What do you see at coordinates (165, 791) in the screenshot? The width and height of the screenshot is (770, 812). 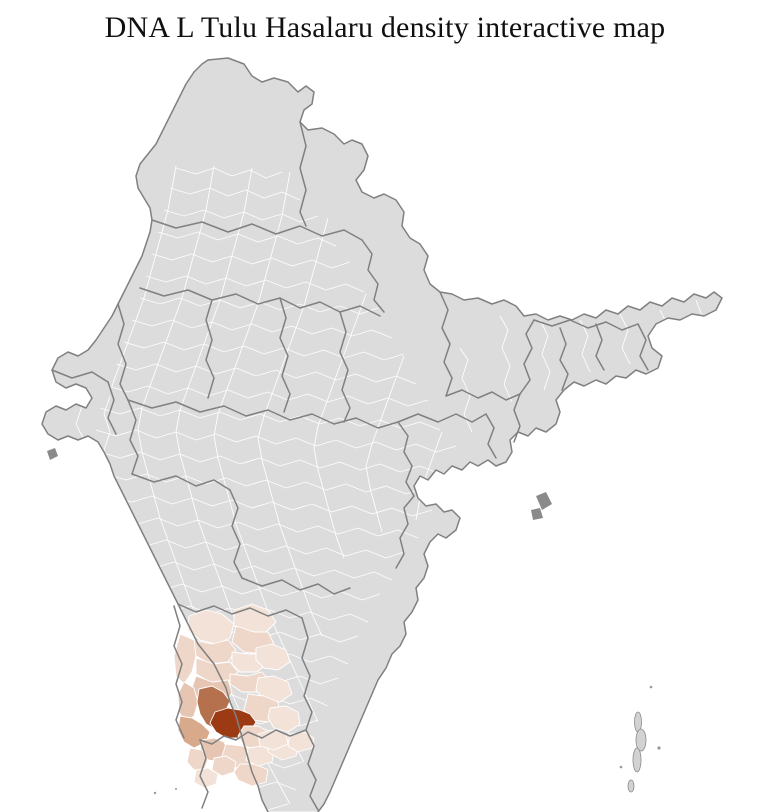 I see `lakshadweep-islands` at bounding box center [165, 791].